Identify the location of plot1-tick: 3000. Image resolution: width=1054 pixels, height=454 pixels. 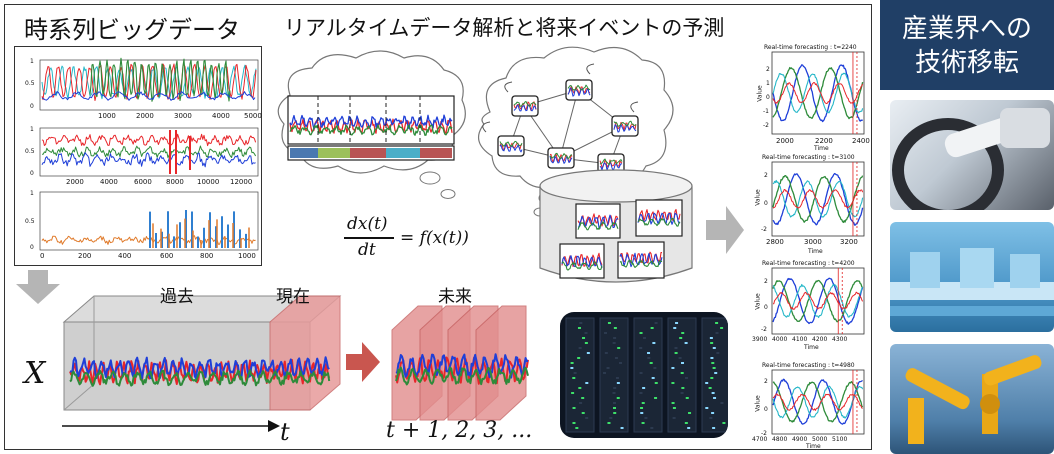
(183, 116).